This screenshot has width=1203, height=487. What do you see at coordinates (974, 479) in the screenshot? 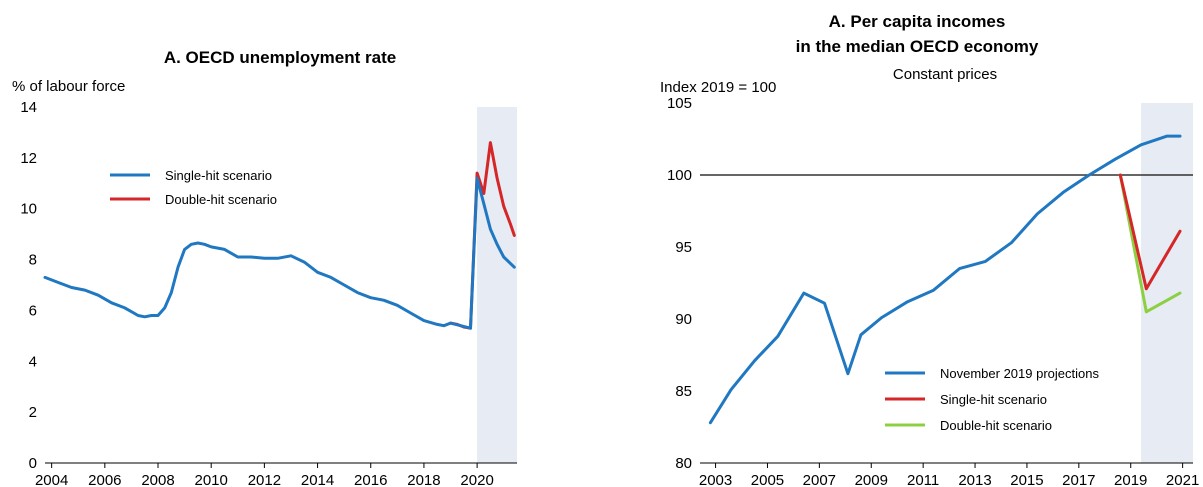
I see `r-x-tick-2013: 2013` at bounding box center [974, 479].